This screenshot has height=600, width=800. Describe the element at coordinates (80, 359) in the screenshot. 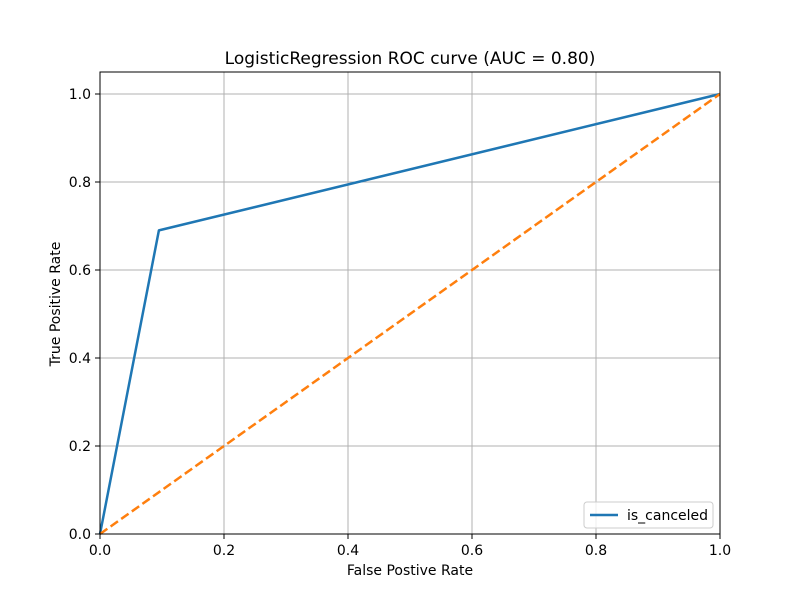

I see `y-tick-label: 0.4` at that location.